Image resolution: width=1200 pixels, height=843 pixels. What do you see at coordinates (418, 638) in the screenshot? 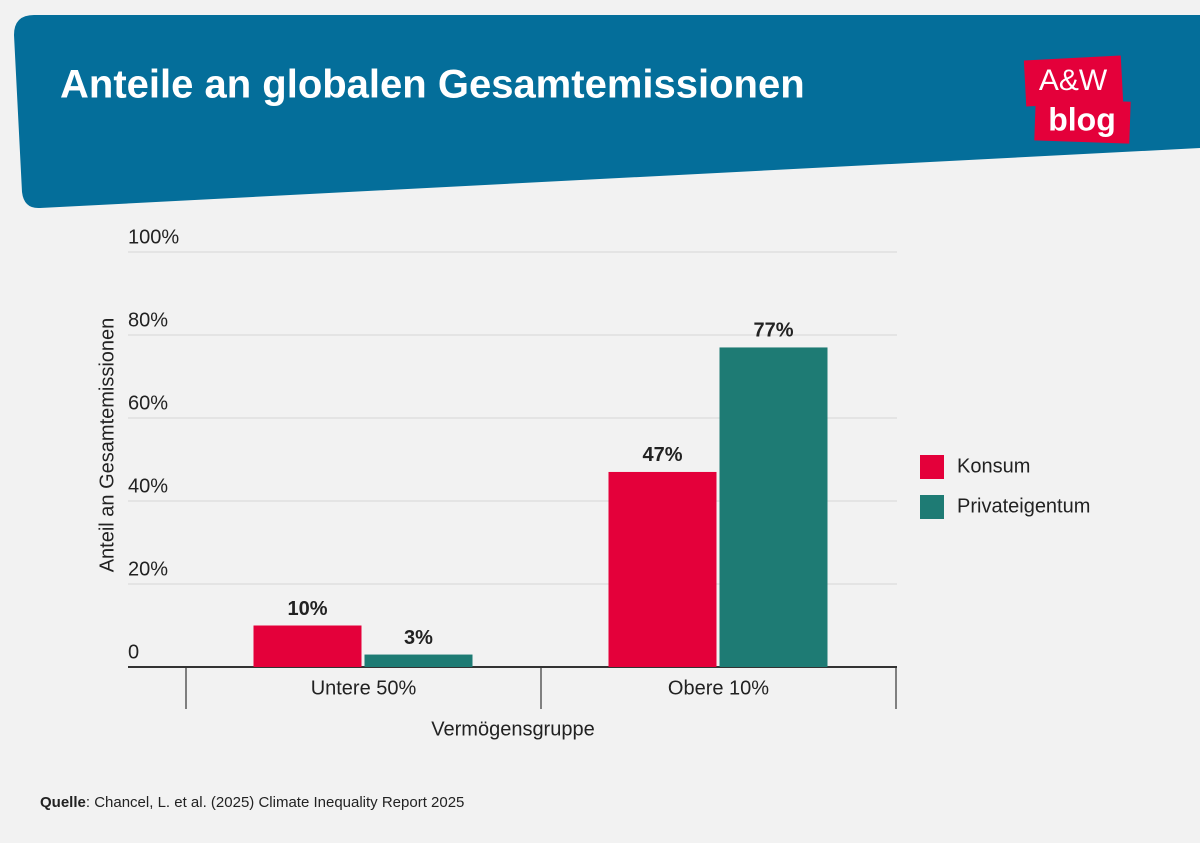
I see `value-label: 3%` at bounding box center [418, 638].